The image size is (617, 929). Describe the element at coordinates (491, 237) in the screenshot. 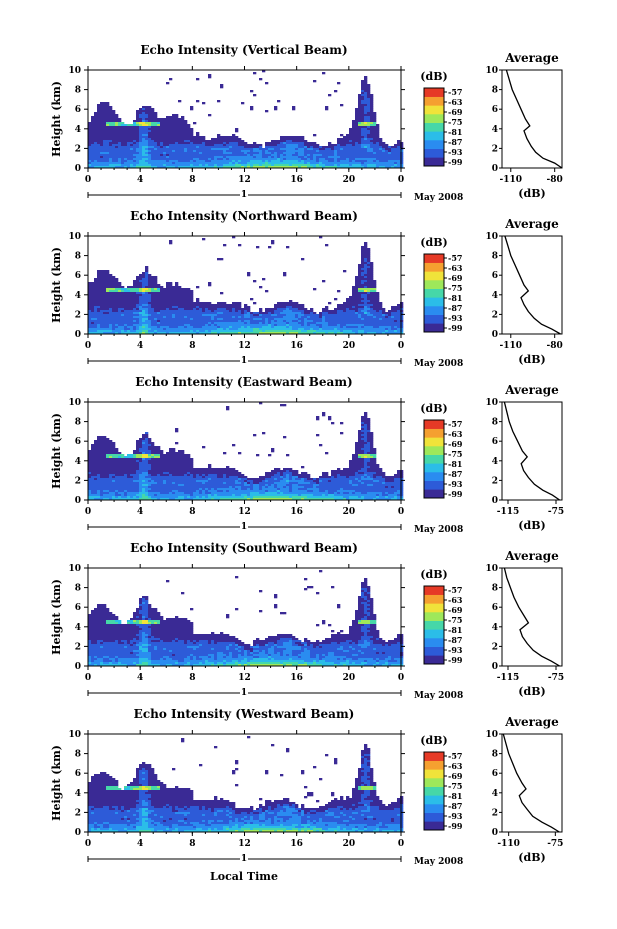

I see `avg-y-tick-label: 10` at that location.